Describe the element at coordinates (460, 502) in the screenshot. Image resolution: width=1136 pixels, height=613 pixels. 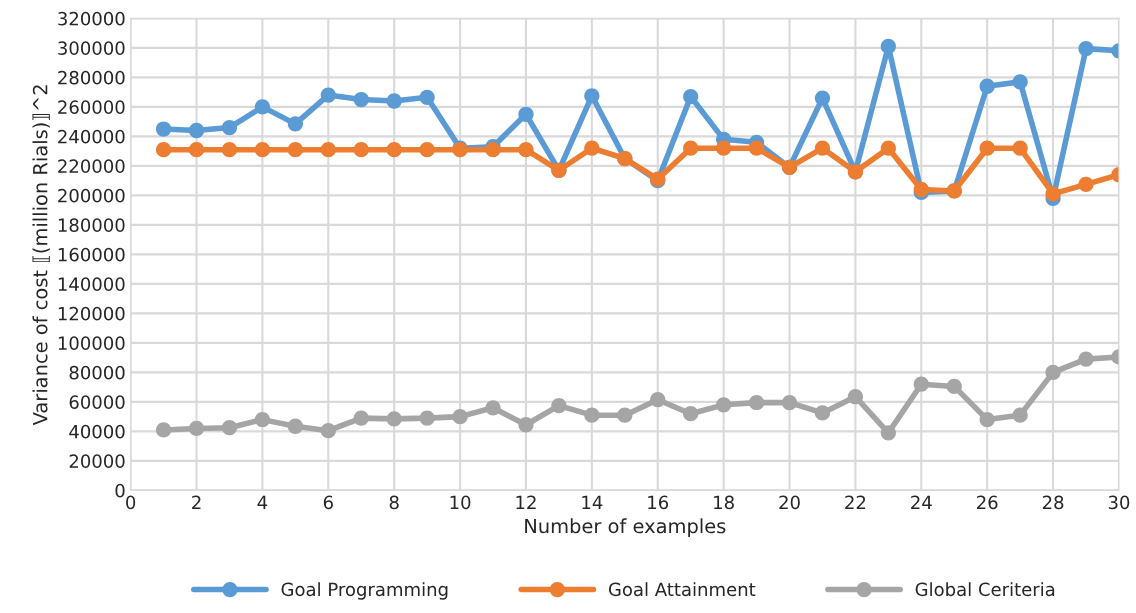
I see `x-tick-label: 10` at that location.